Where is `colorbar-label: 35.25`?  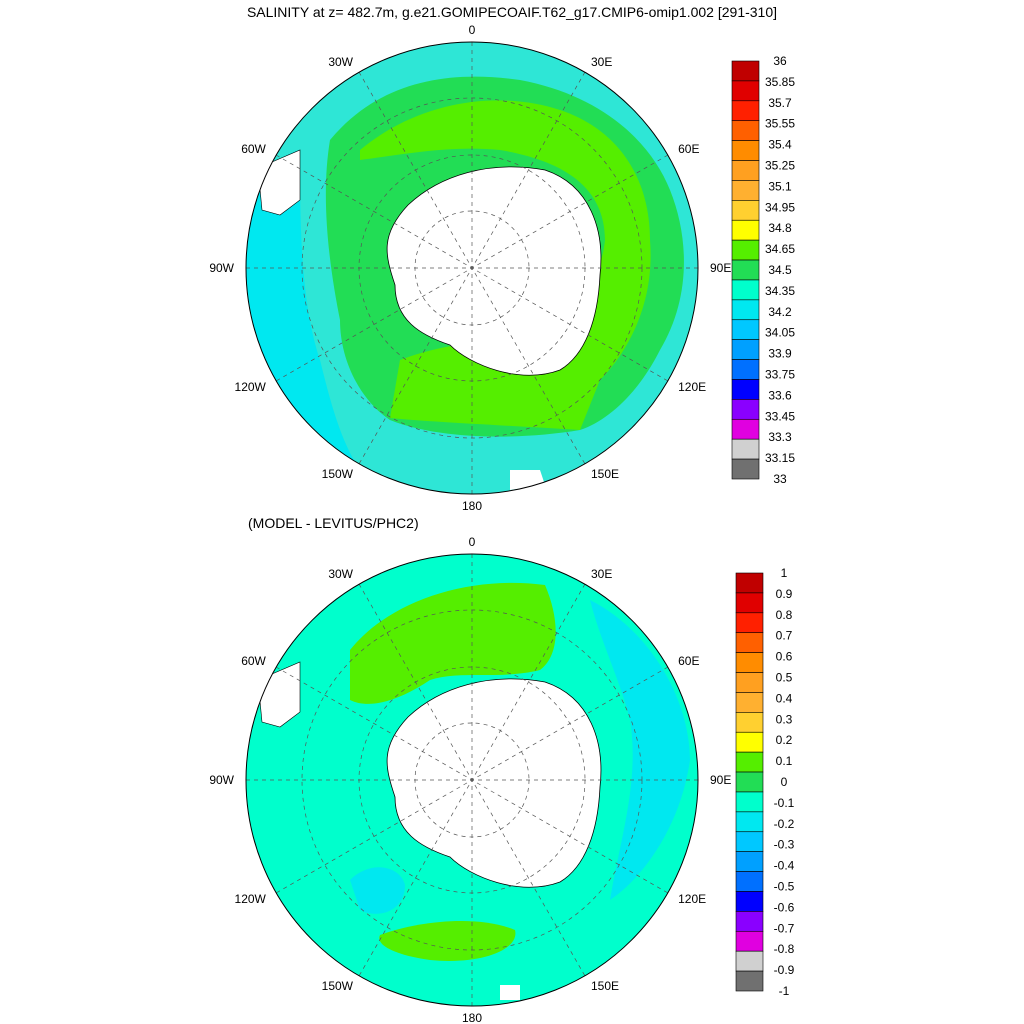
colorbar-label: 35.25 is located at coordinates (780, 166).